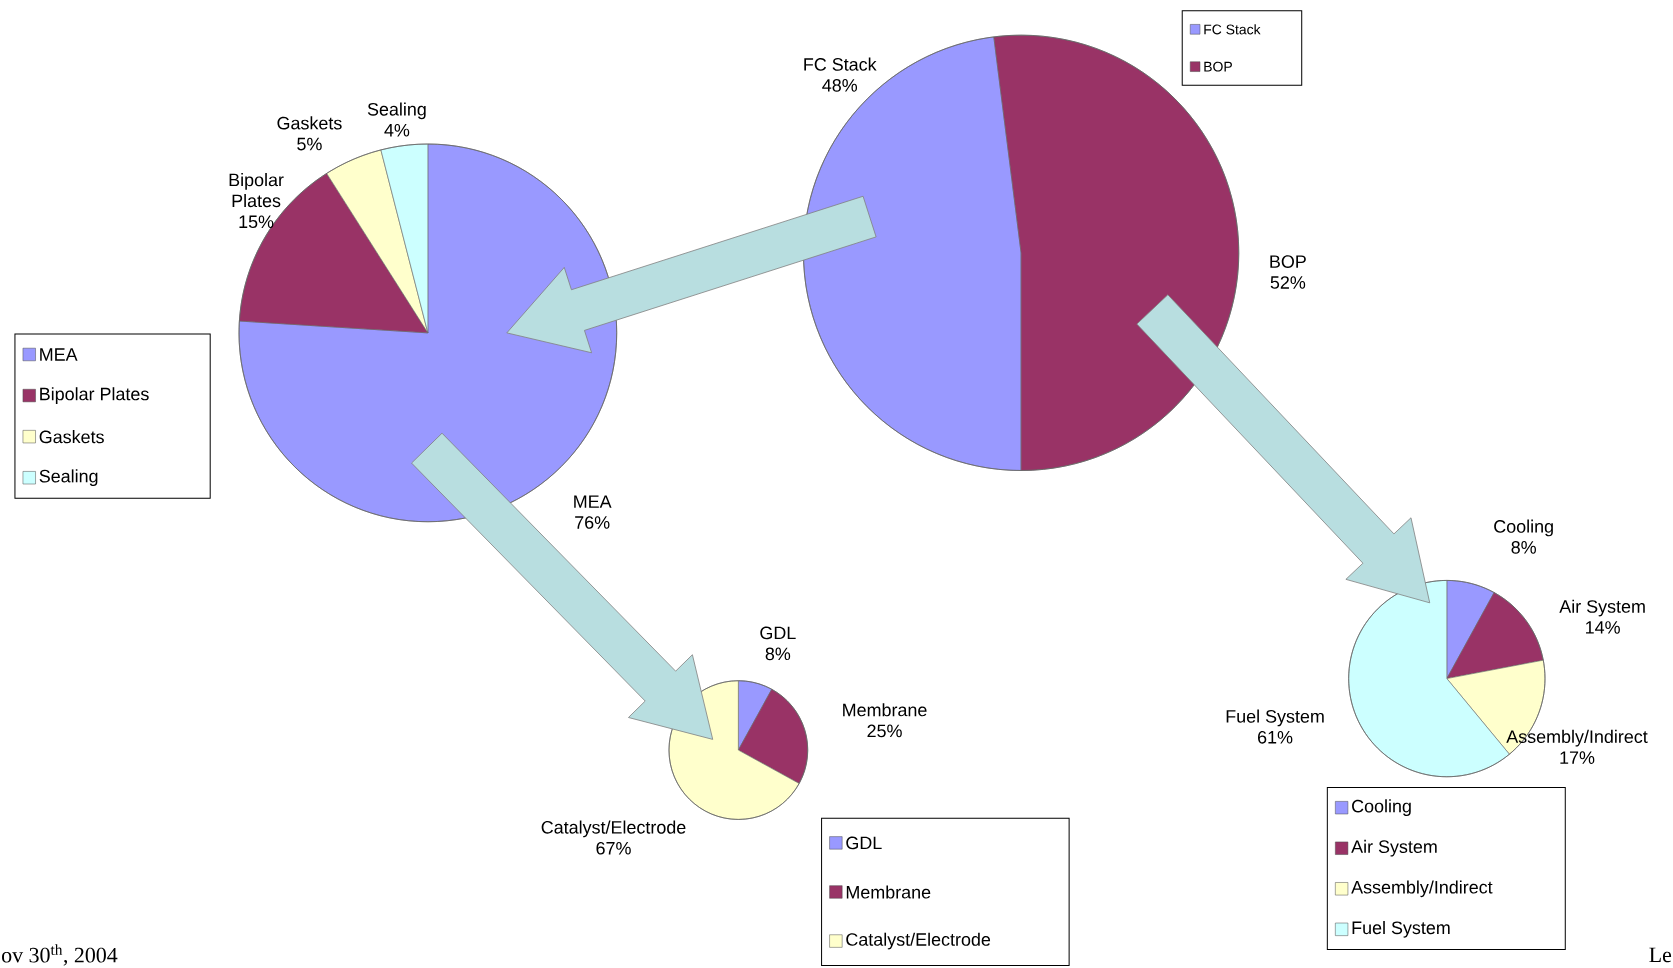 This screenshot has width=1673, height=968. What do you see at coordinates (396, 111) in the screenshot?
I see `slice-label: Sealing` at bounding box center [396, 111].